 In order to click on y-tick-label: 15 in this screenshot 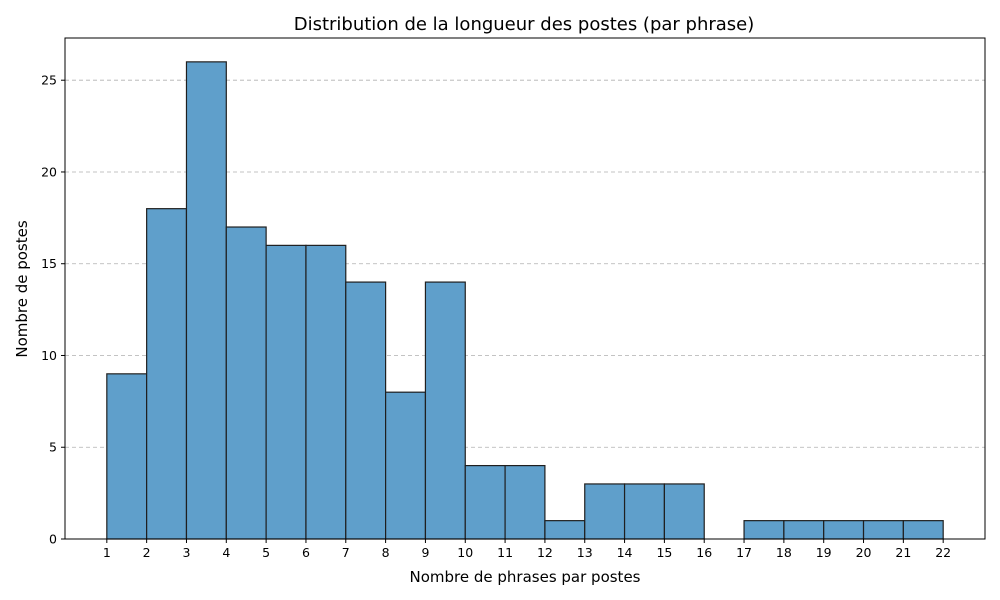, I will do `click(49, 263)`.